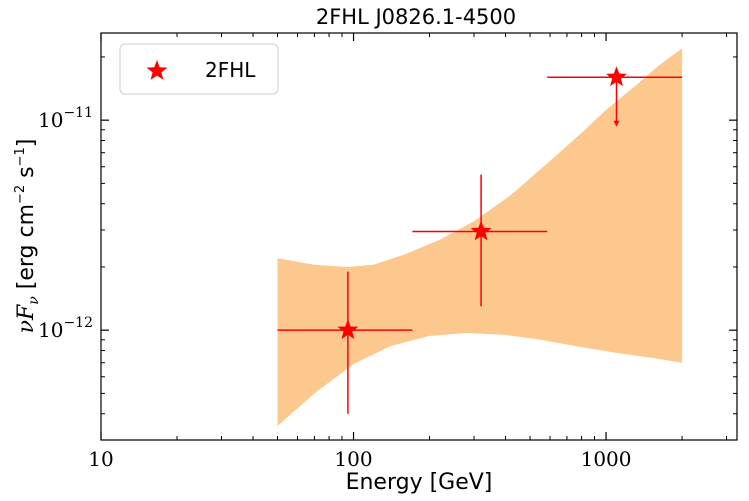 The height and width of the screenshot is (501, 749). I want to click on y-label-s: s, so click(26, 175).